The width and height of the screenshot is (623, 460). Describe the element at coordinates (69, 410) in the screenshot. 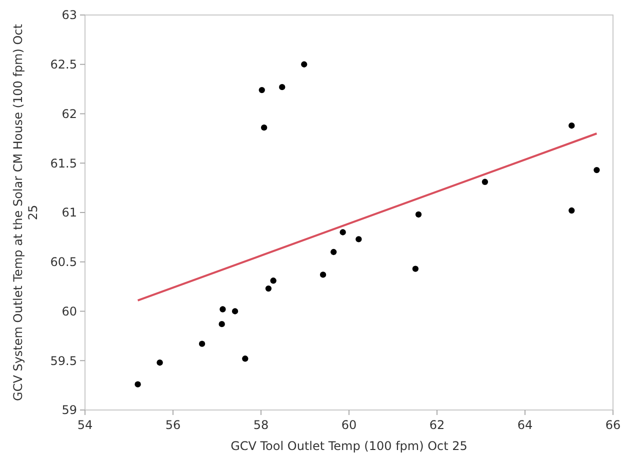

I see `y-tick-label: 59` at that location.